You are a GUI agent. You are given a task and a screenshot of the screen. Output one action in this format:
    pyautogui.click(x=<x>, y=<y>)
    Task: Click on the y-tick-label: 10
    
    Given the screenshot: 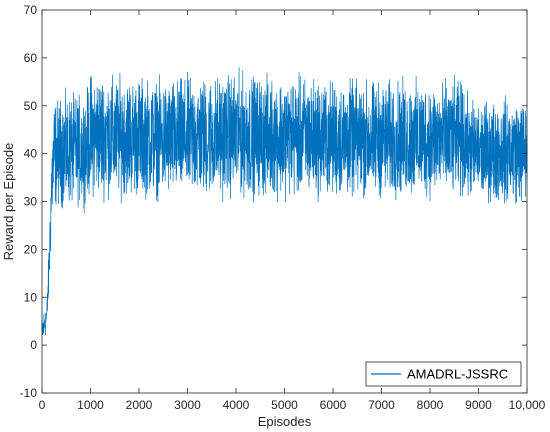 What is the action you would take?
    pyautogui.click(x=31, y=297)
    